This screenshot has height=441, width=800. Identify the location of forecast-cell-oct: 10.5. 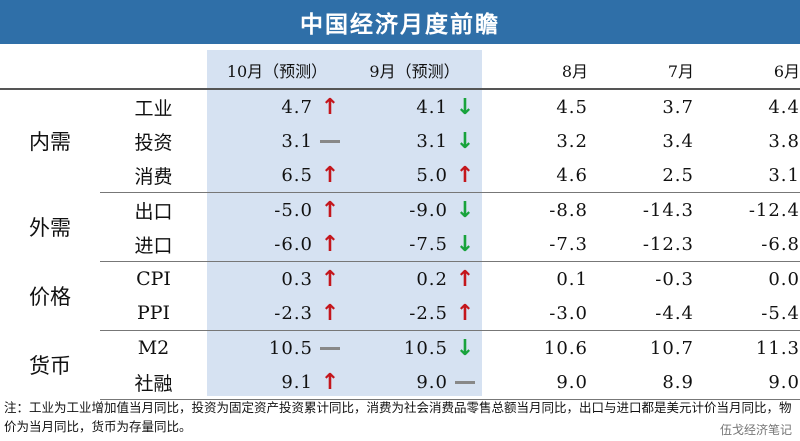
(277, 348).